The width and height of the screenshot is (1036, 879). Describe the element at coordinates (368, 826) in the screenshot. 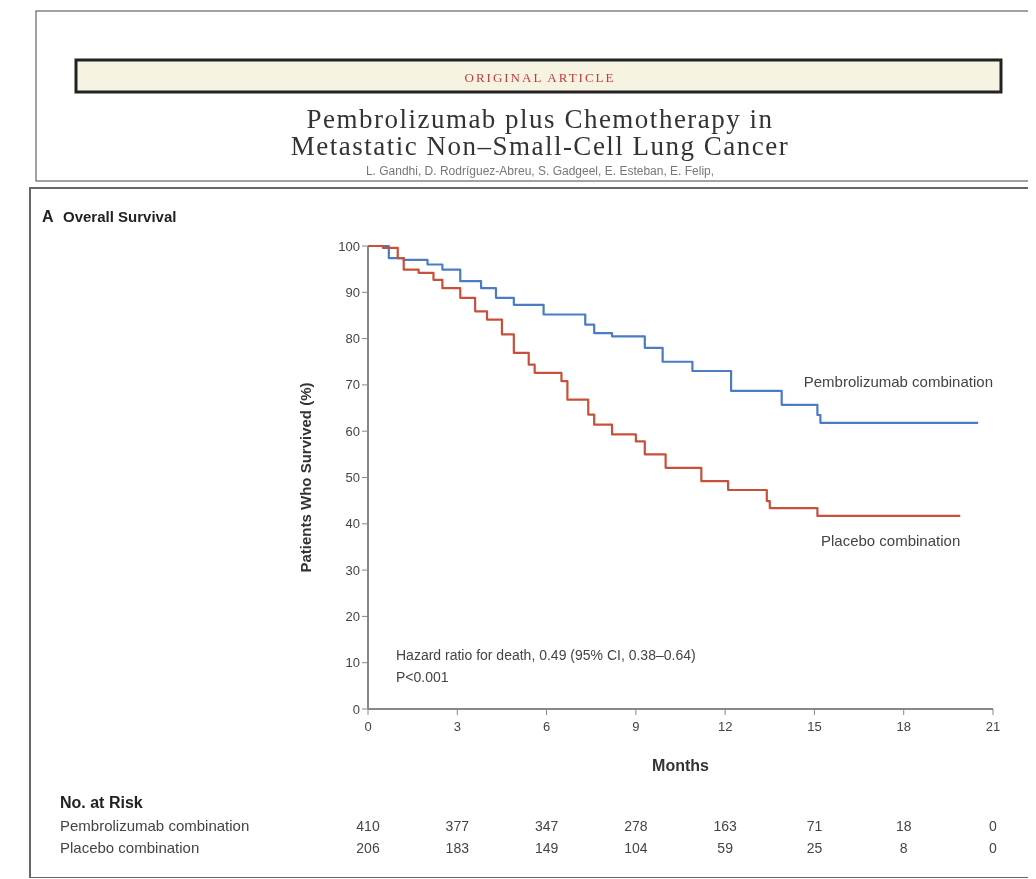

I see `text: 410` at that location.